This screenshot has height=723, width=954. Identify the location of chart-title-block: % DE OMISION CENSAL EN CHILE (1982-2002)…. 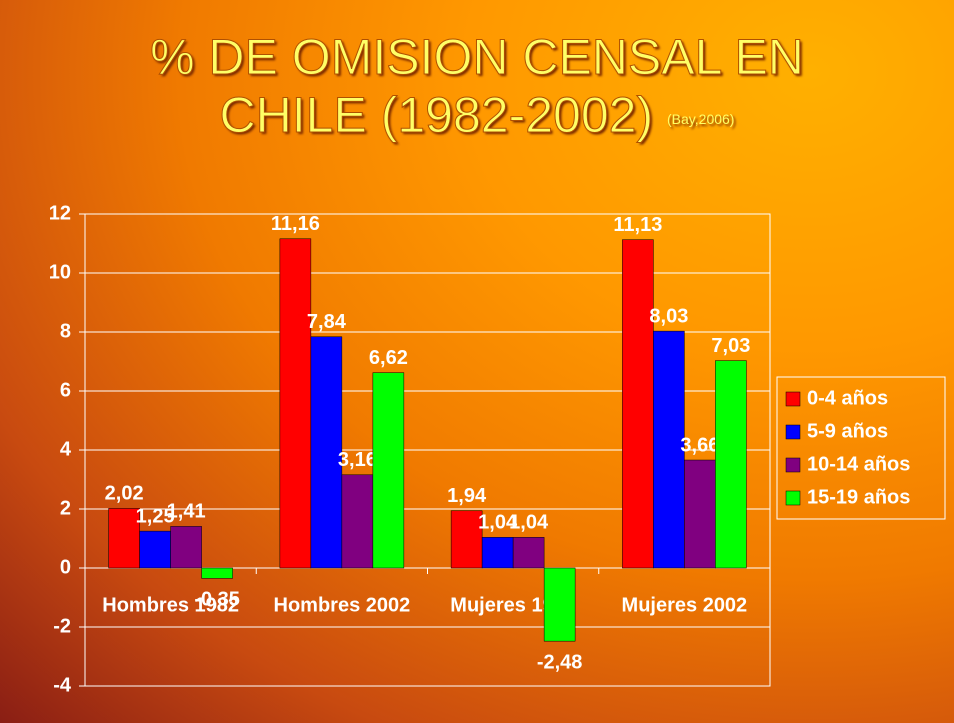
(477, 88).